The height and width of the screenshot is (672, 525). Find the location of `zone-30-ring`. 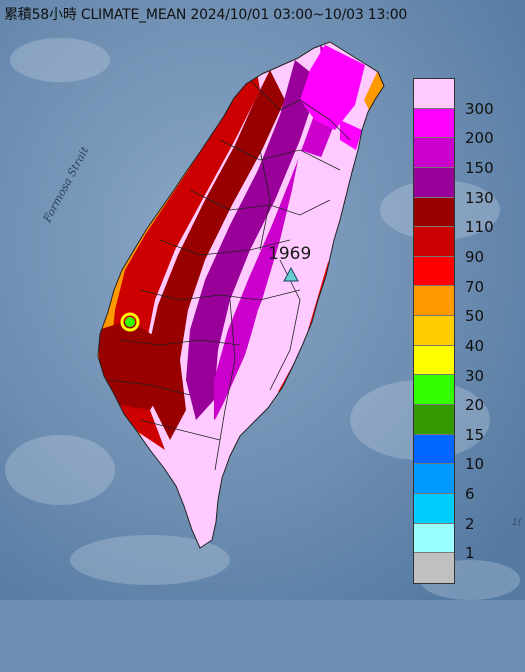

zone-30-ring is located at coordinates (130, 322).